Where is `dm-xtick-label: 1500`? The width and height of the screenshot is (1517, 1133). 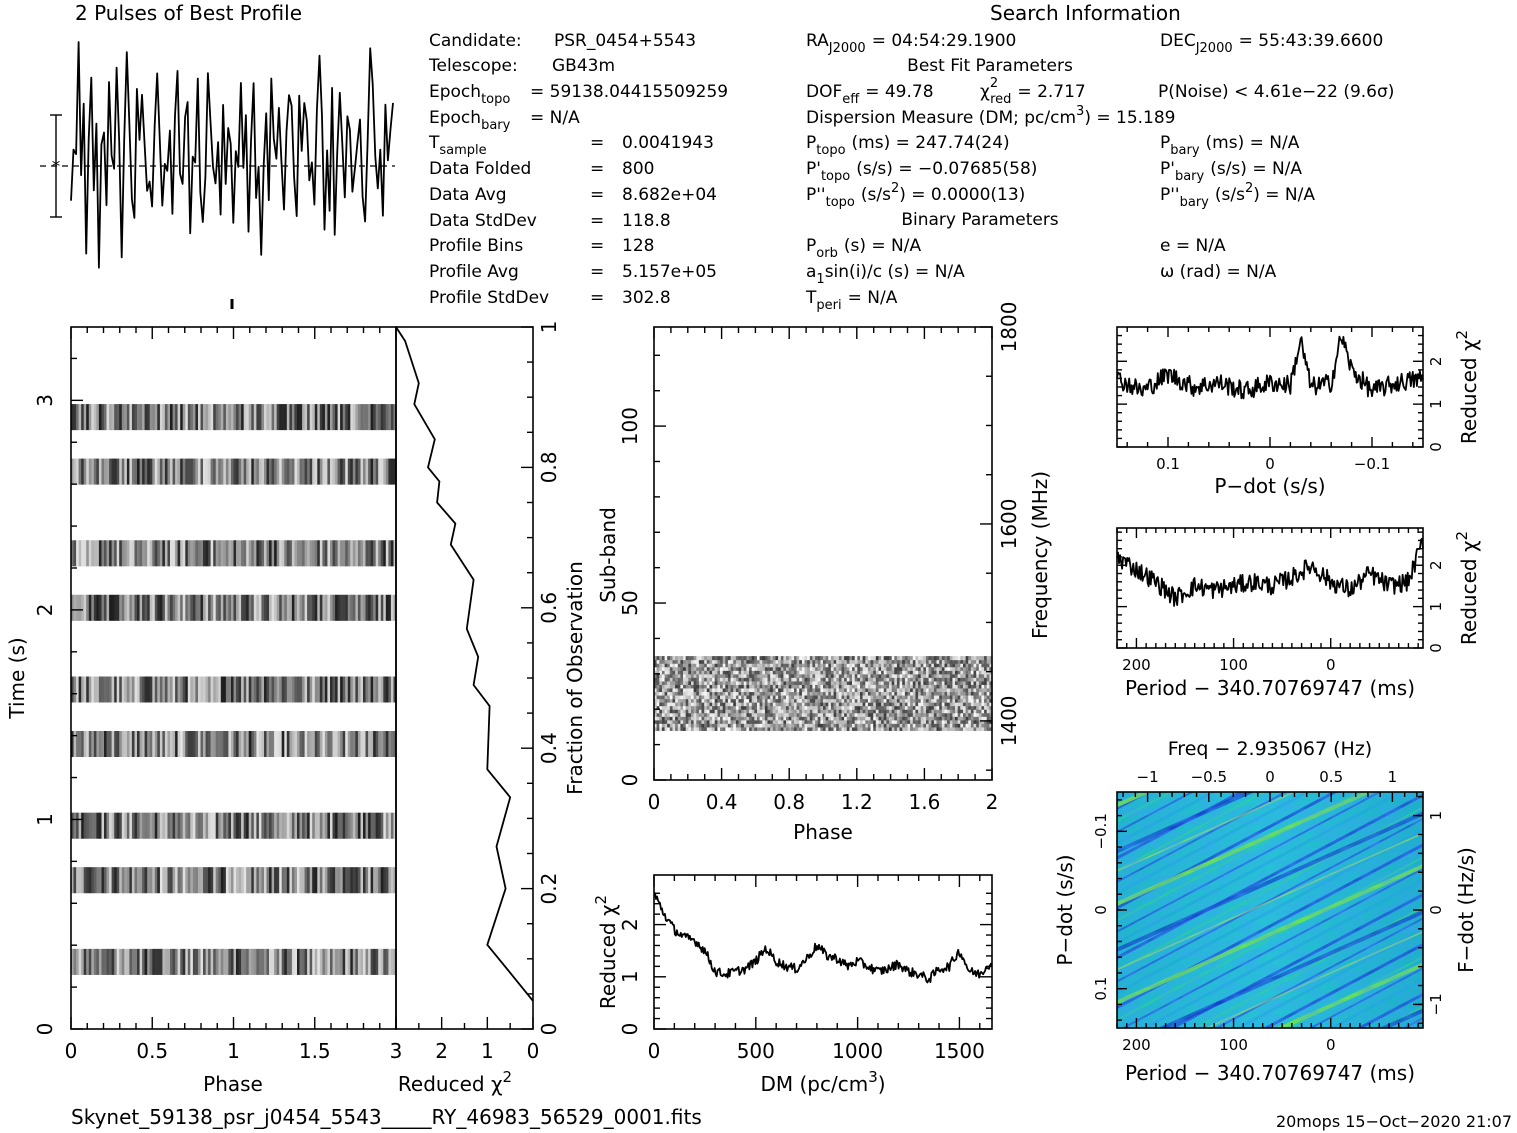
dm-xtick-label: 1500 is located at coordinates (959, 1051).